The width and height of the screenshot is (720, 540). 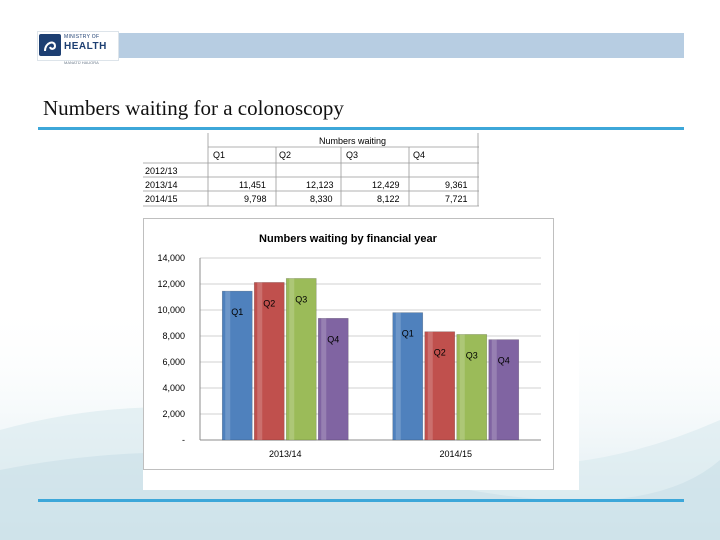 What do you see at coordinates (171, 284) in the screenshot?
I see `y-tick-label: 12,000` at bounding box center [171, 284].